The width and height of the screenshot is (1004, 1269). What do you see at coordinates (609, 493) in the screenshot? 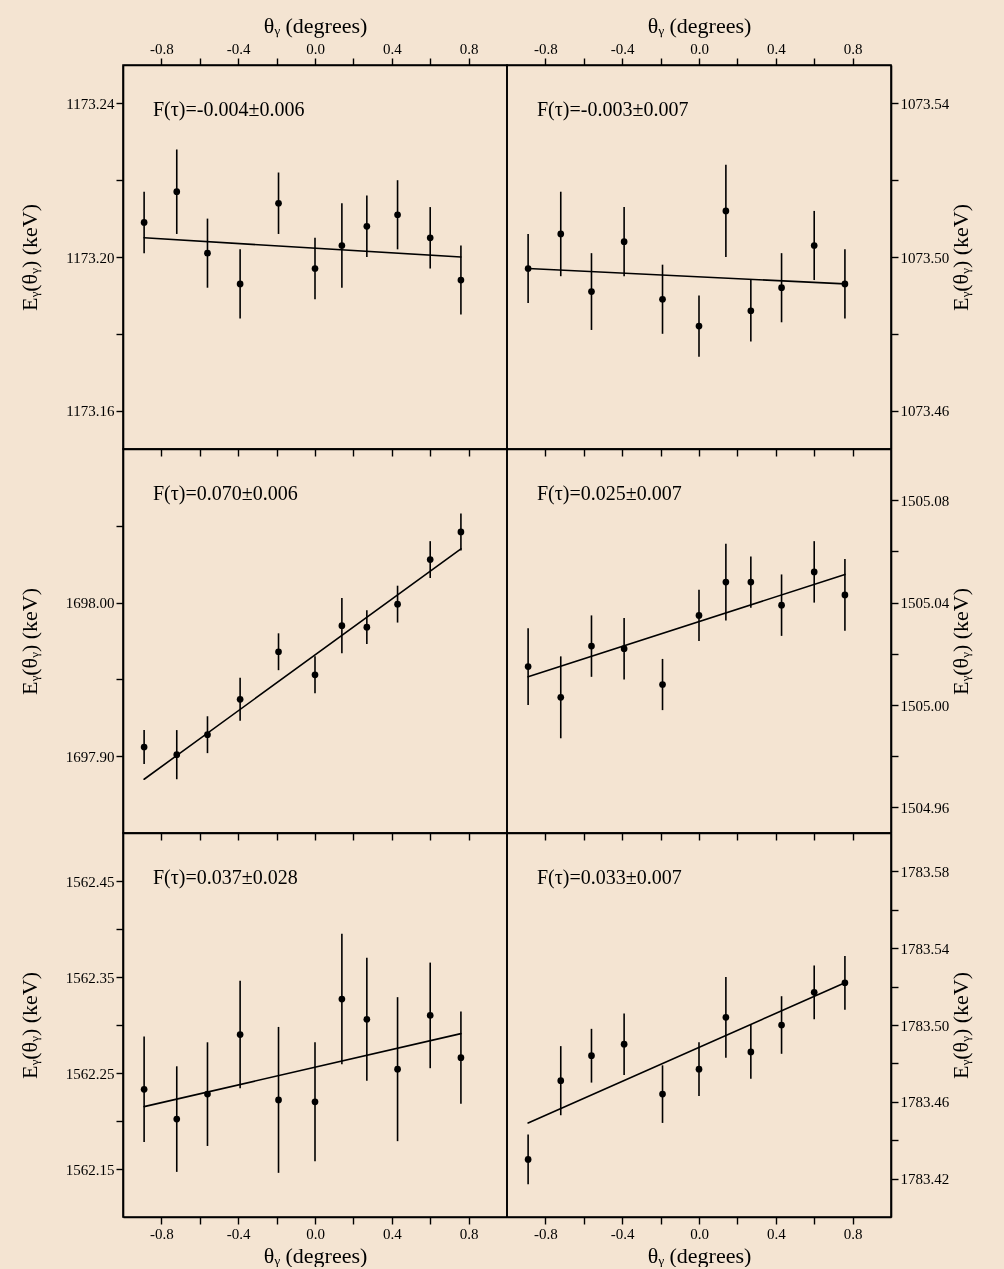
I see `annotation: F(τ)=0.025±0.007` at bounding box center [609, 493].